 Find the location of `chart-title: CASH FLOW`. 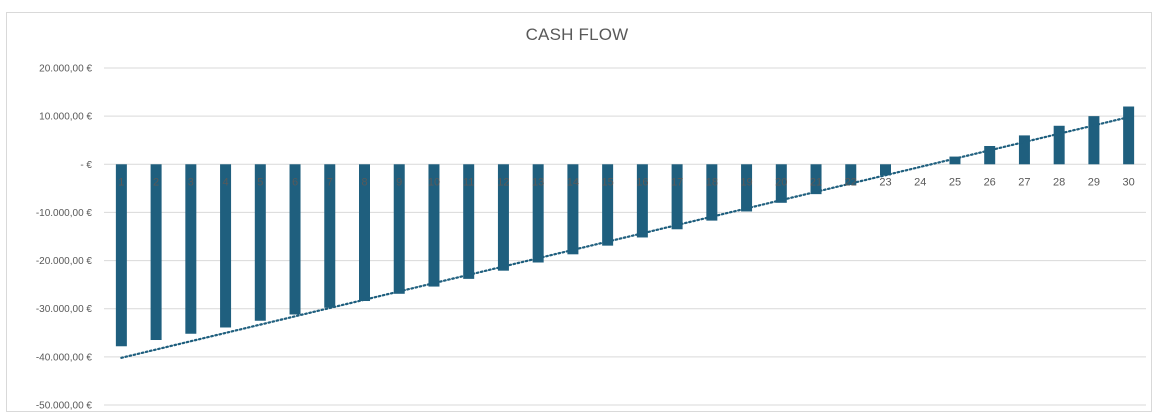

chart-title: CASH FLOW is located at coordinates (577, 34).